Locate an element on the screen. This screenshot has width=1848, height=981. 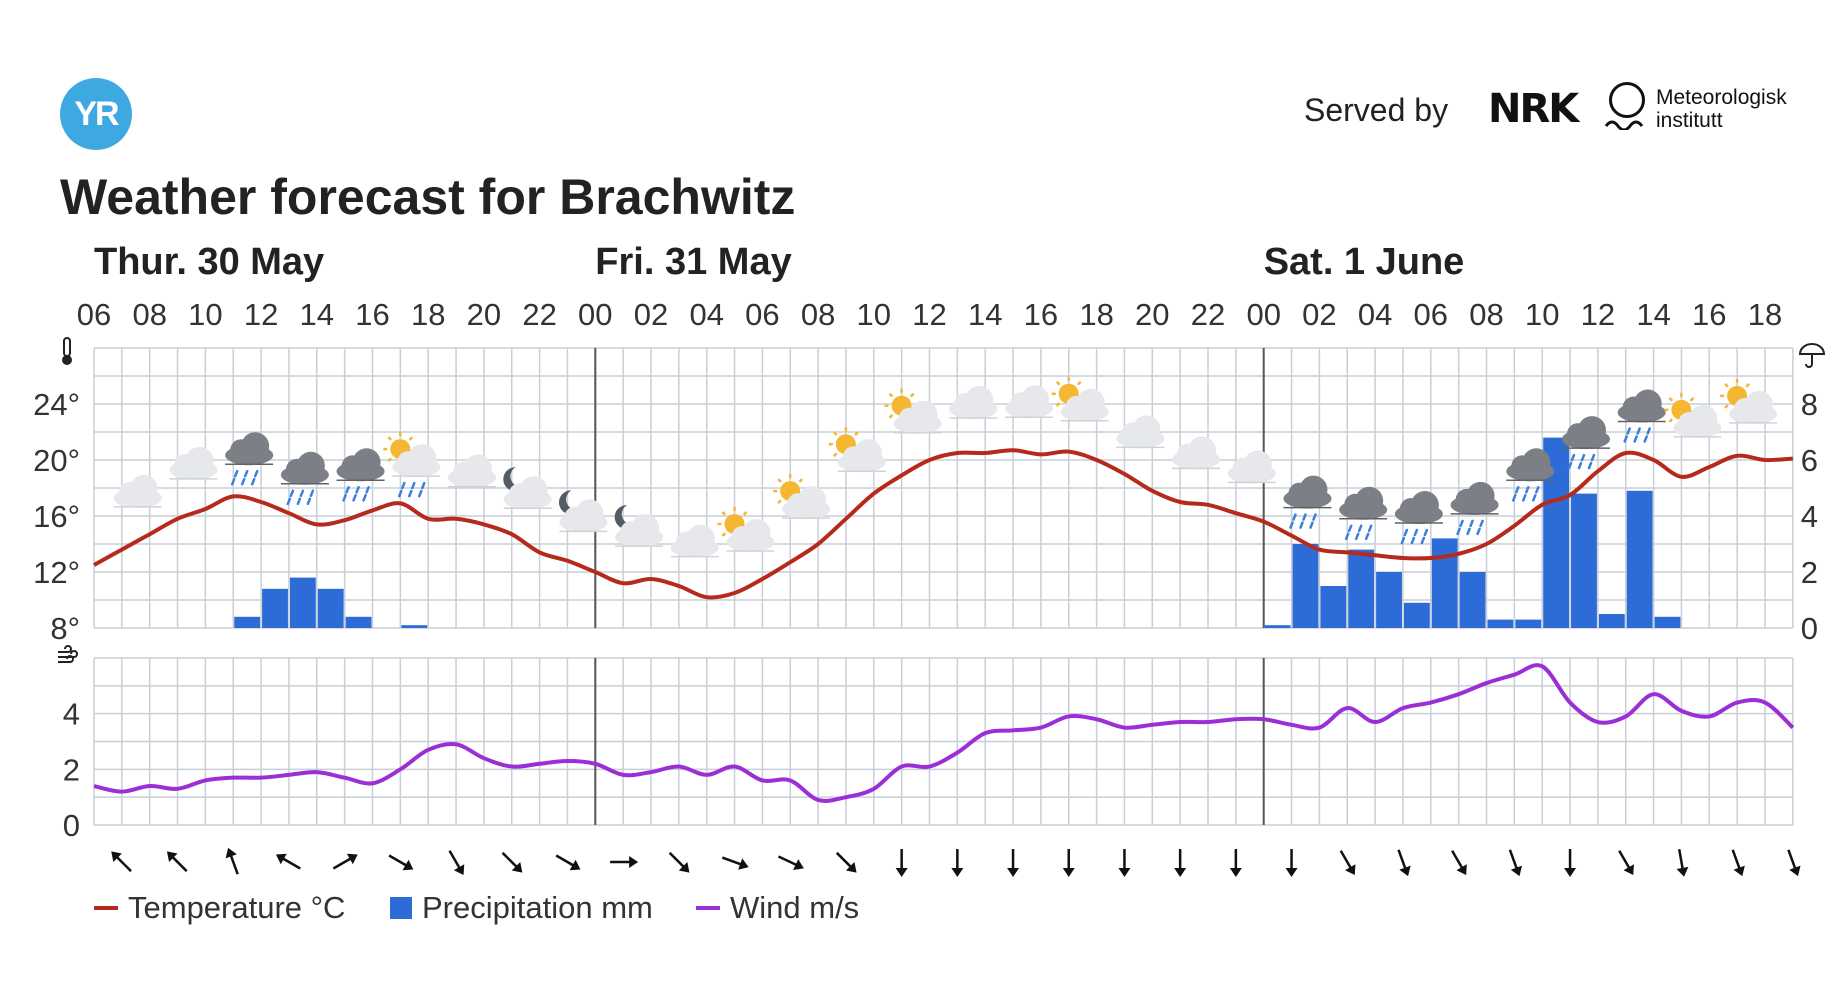
served-by-text: Served by is located at coordinates (1376, 110).